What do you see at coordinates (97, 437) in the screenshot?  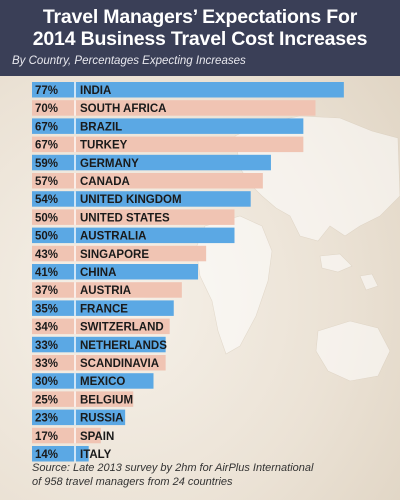 I see `category-label: SPAIN` at bounding box center [97, 437].